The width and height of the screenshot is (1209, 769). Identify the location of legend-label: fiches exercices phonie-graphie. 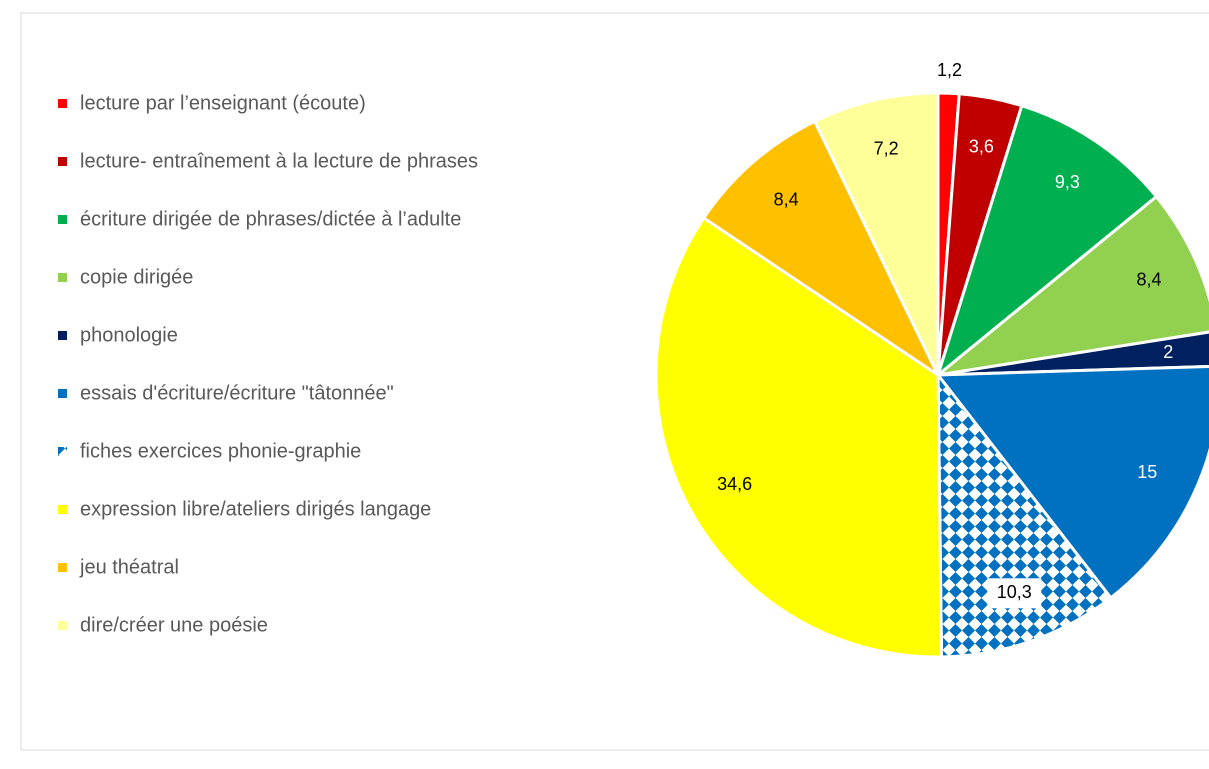
(220, 451).